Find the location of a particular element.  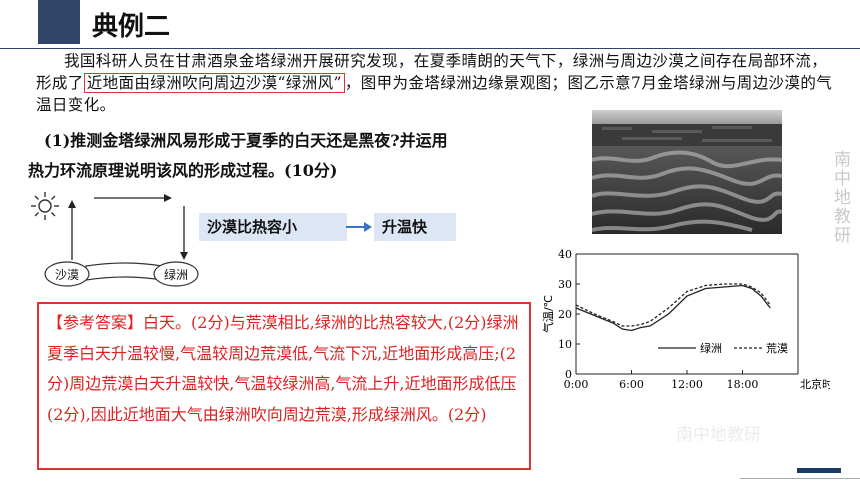

x-tick-label: 18:00 is located at coordinates (743, 384).